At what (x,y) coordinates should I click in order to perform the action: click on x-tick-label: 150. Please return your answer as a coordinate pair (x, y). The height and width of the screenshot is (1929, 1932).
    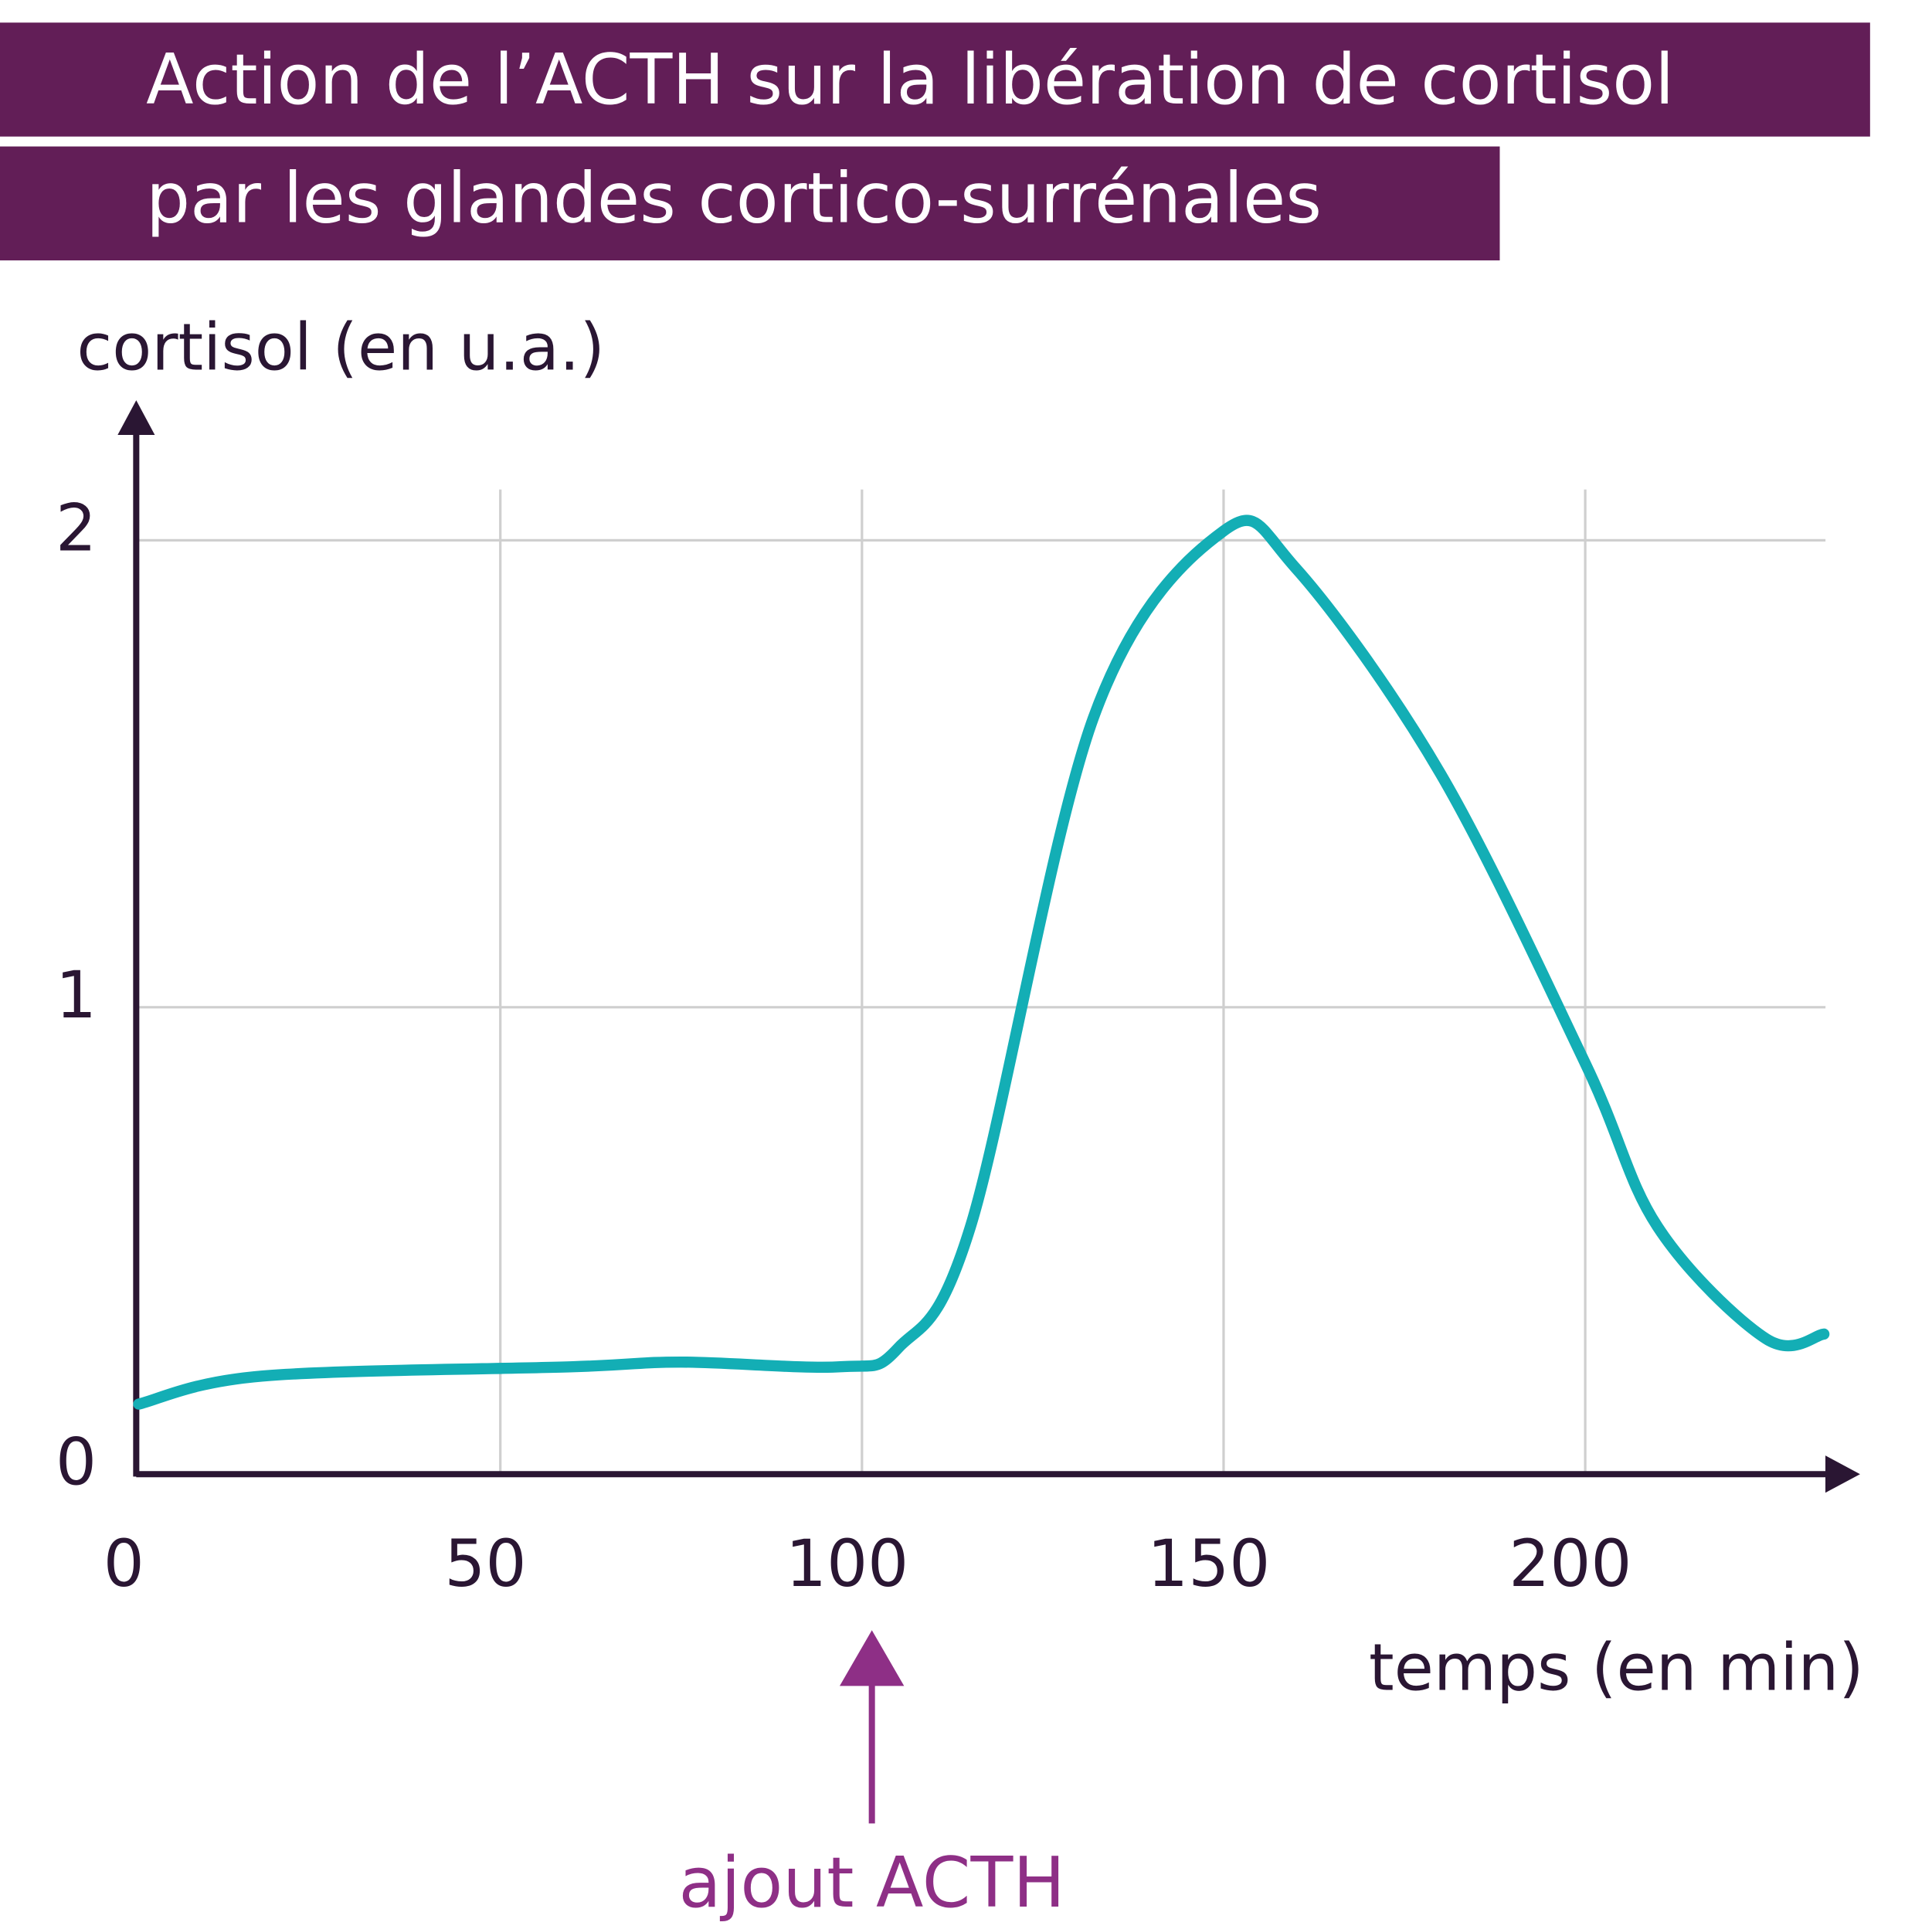
    Looking at the image, I should click on (1209, 1564).